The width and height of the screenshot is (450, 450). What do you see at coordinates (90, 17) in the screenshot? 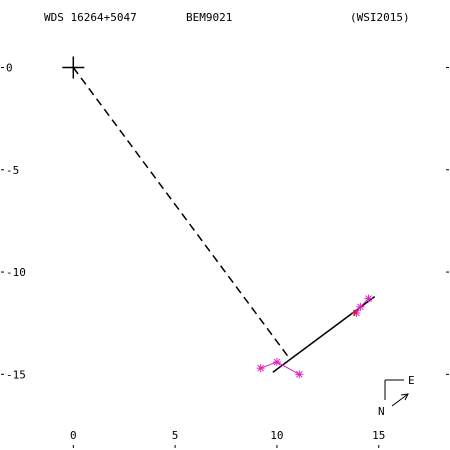
I see `header-wds-id: WDS 16264+5047` at bounding box center [90, 17].